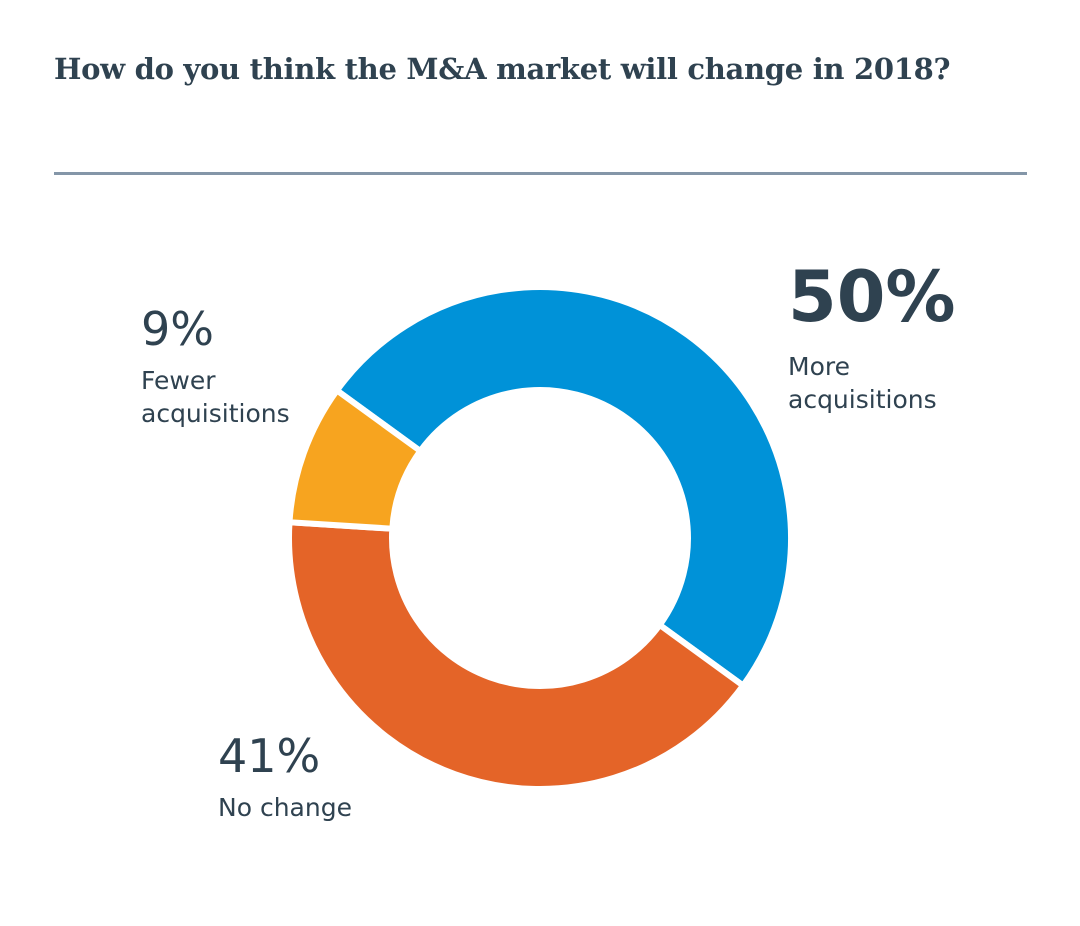 This screenshot has height=926, width=1080. Describe the element at coordinates (269, 756) in the screenshot. I see `data-label-no-change: 41%` at that location.